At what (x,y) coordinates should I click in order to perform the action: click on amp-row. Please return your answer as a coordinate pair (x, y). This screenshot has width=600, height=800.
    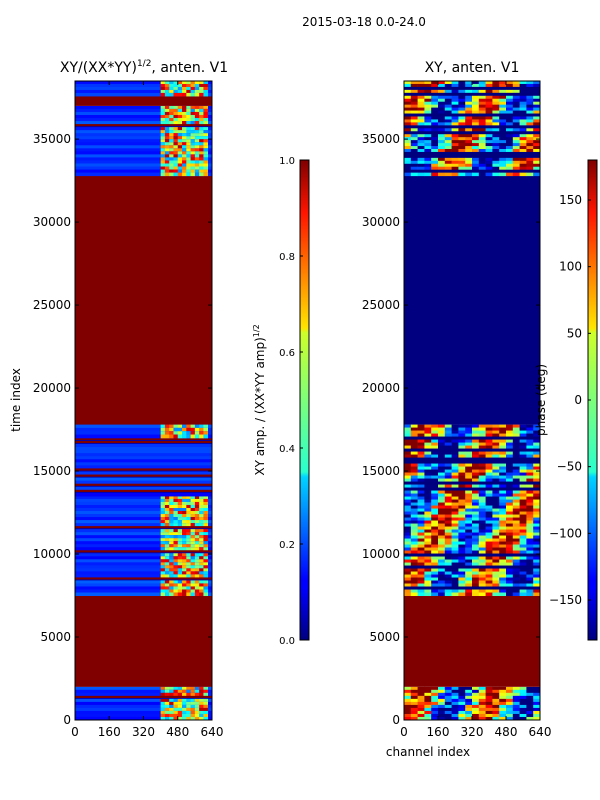
    Looking at the image, I should click on (143, 168).